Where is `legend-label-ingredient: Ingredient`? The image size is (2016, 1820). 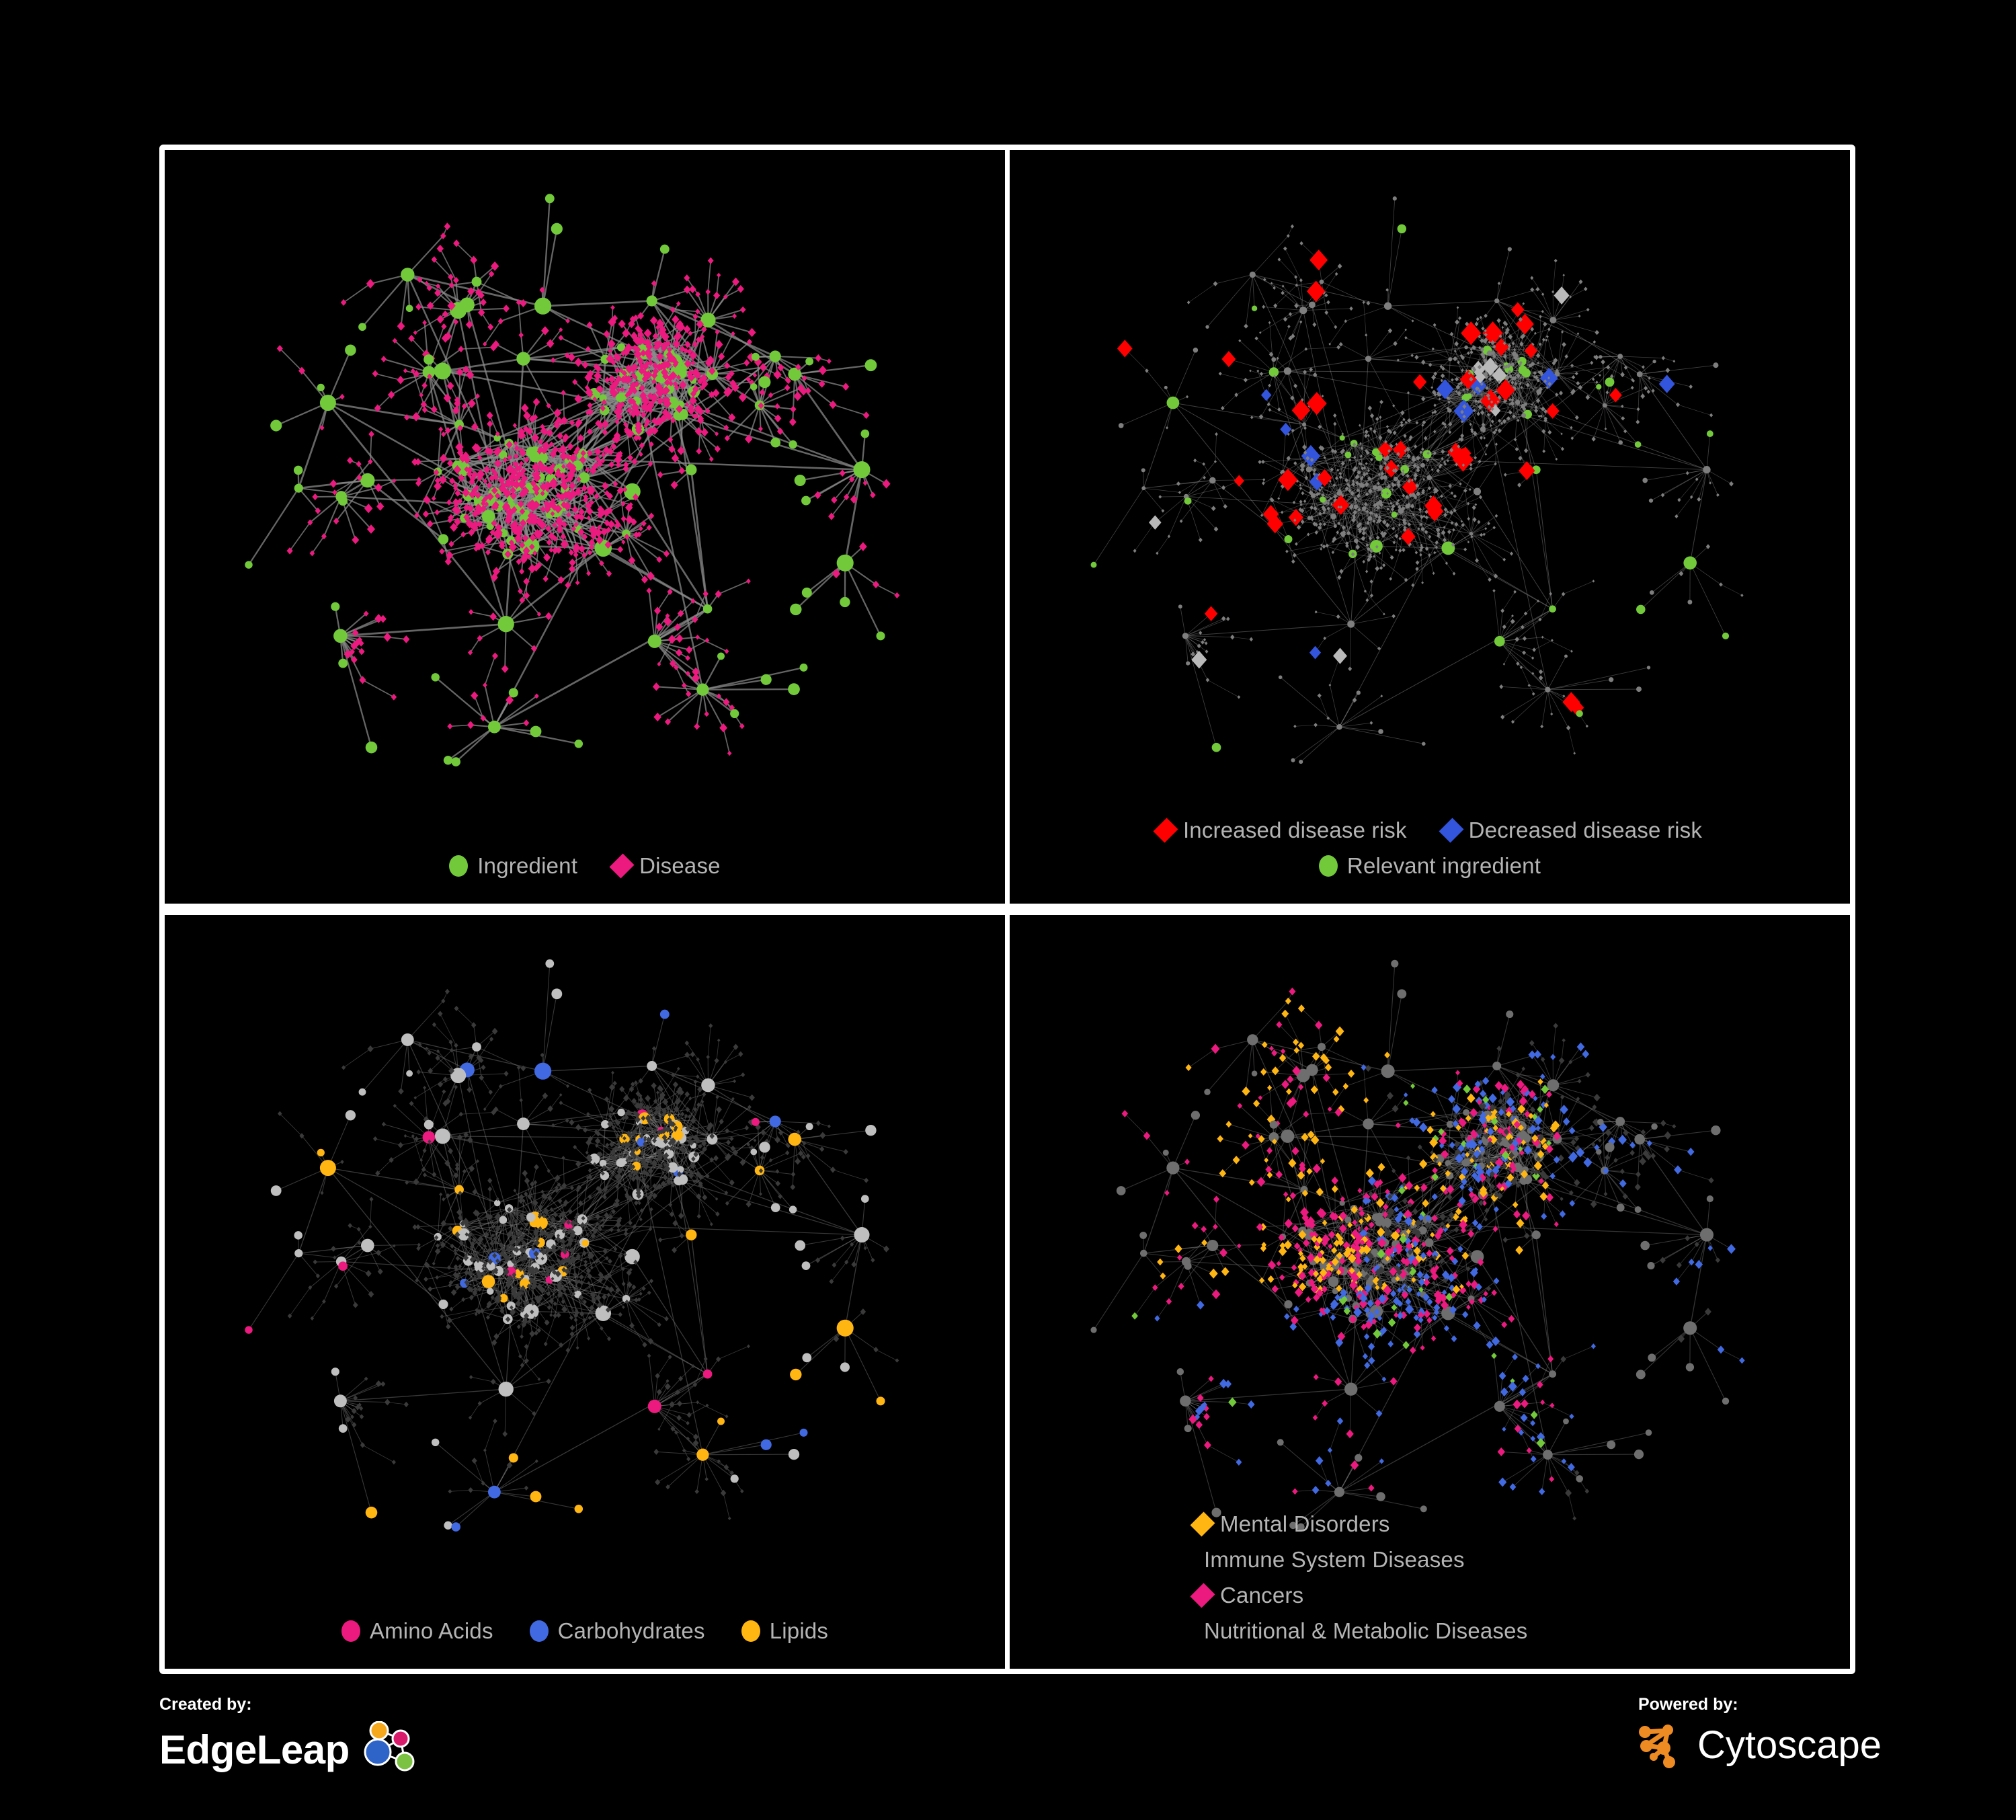 legend-label-ingredient: Ingredient is located at coordinates (527, 865).